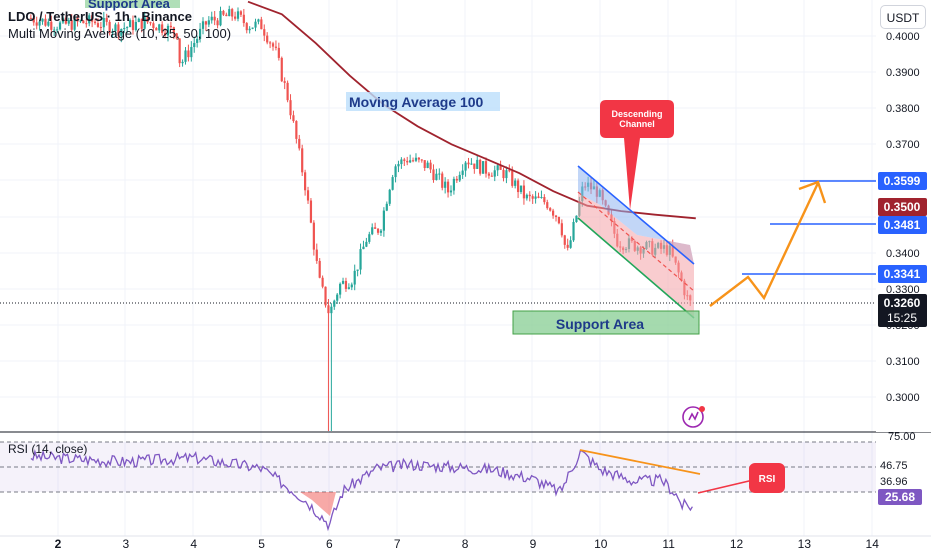 The height and width of the screenshot is (556, 931). What do you see at coordinates (467, 544) in the screenshot?
I see `time-axis-ticks: 2 3 4 5 6 7 8 9 10 11 12 13 14` at bounding box center [467, 544].